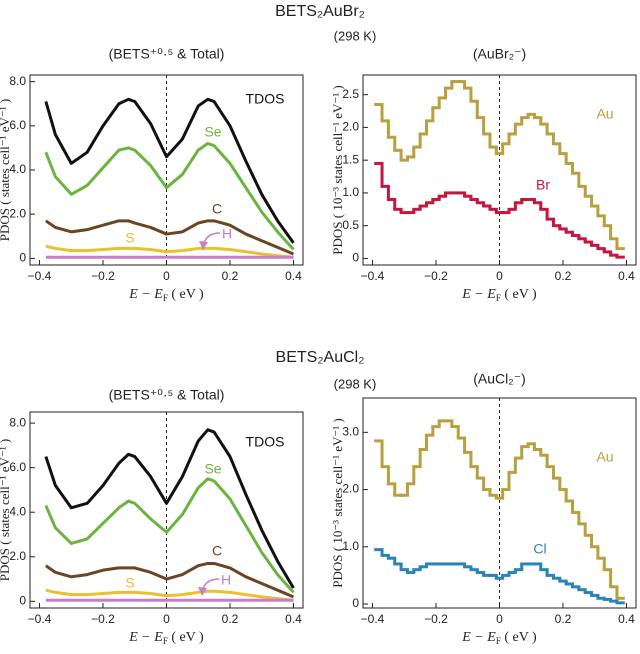  I want to click on series-label: Cl, so click(539, 549).